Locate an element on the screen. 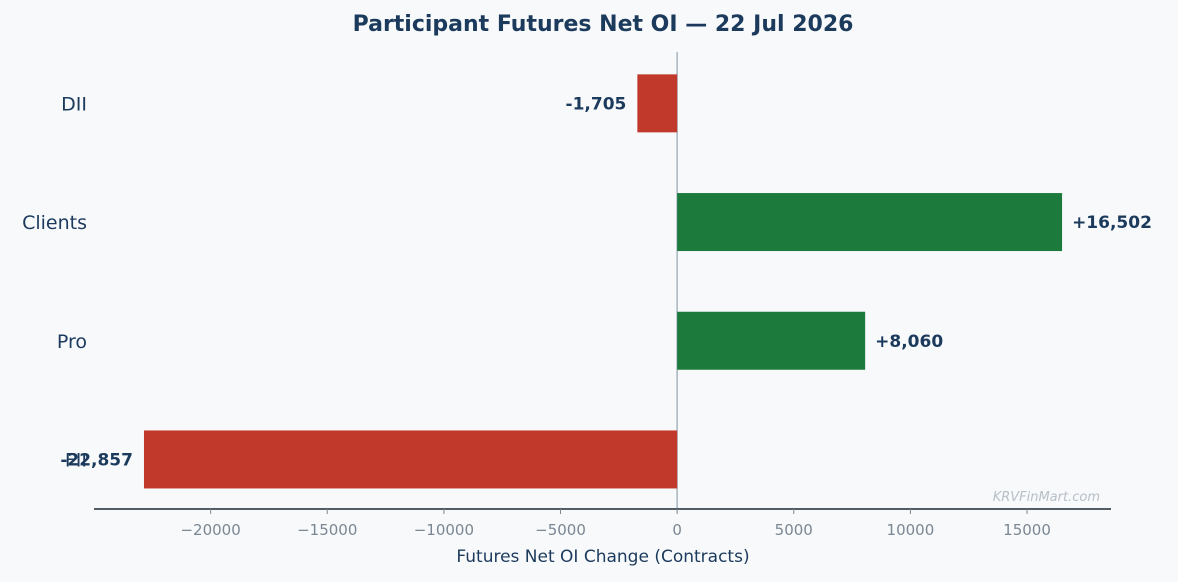 This screenshot has height=582, width=1178. bar-fii is located at coordinates (410, 459).